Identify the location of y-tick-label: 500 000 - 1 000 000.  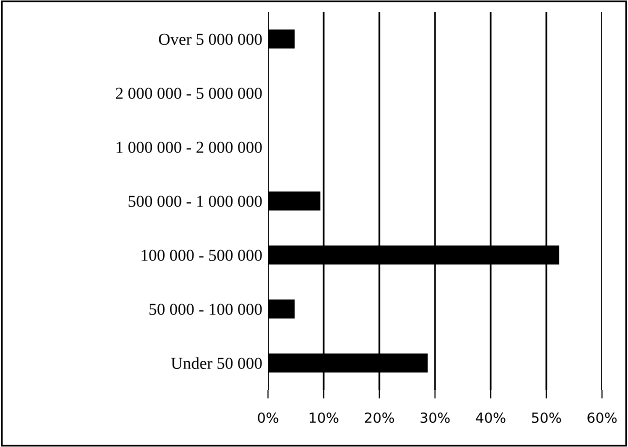
(195, 201).